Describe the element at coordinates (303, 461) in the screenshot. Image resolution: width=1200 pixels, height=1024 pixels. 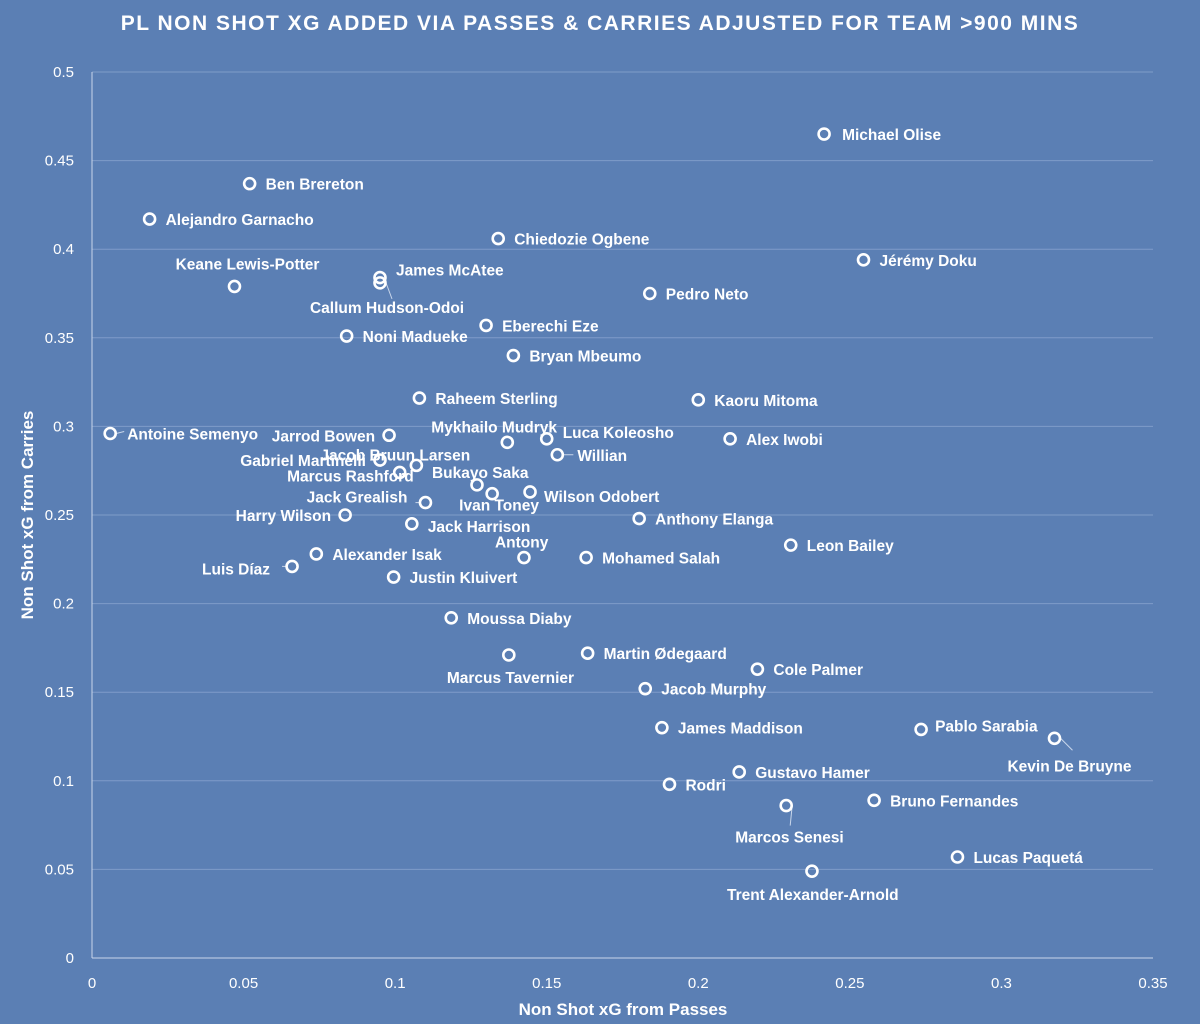
I see `point-label-gabriel-martinelli: Gabriel Martinelli` at that location.